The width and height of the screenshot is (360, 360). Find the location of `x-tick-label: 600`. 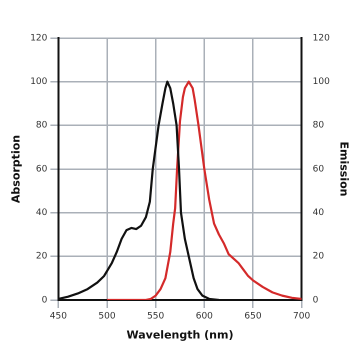

x-tick-label: 600 is located at coordinates (205, 317).